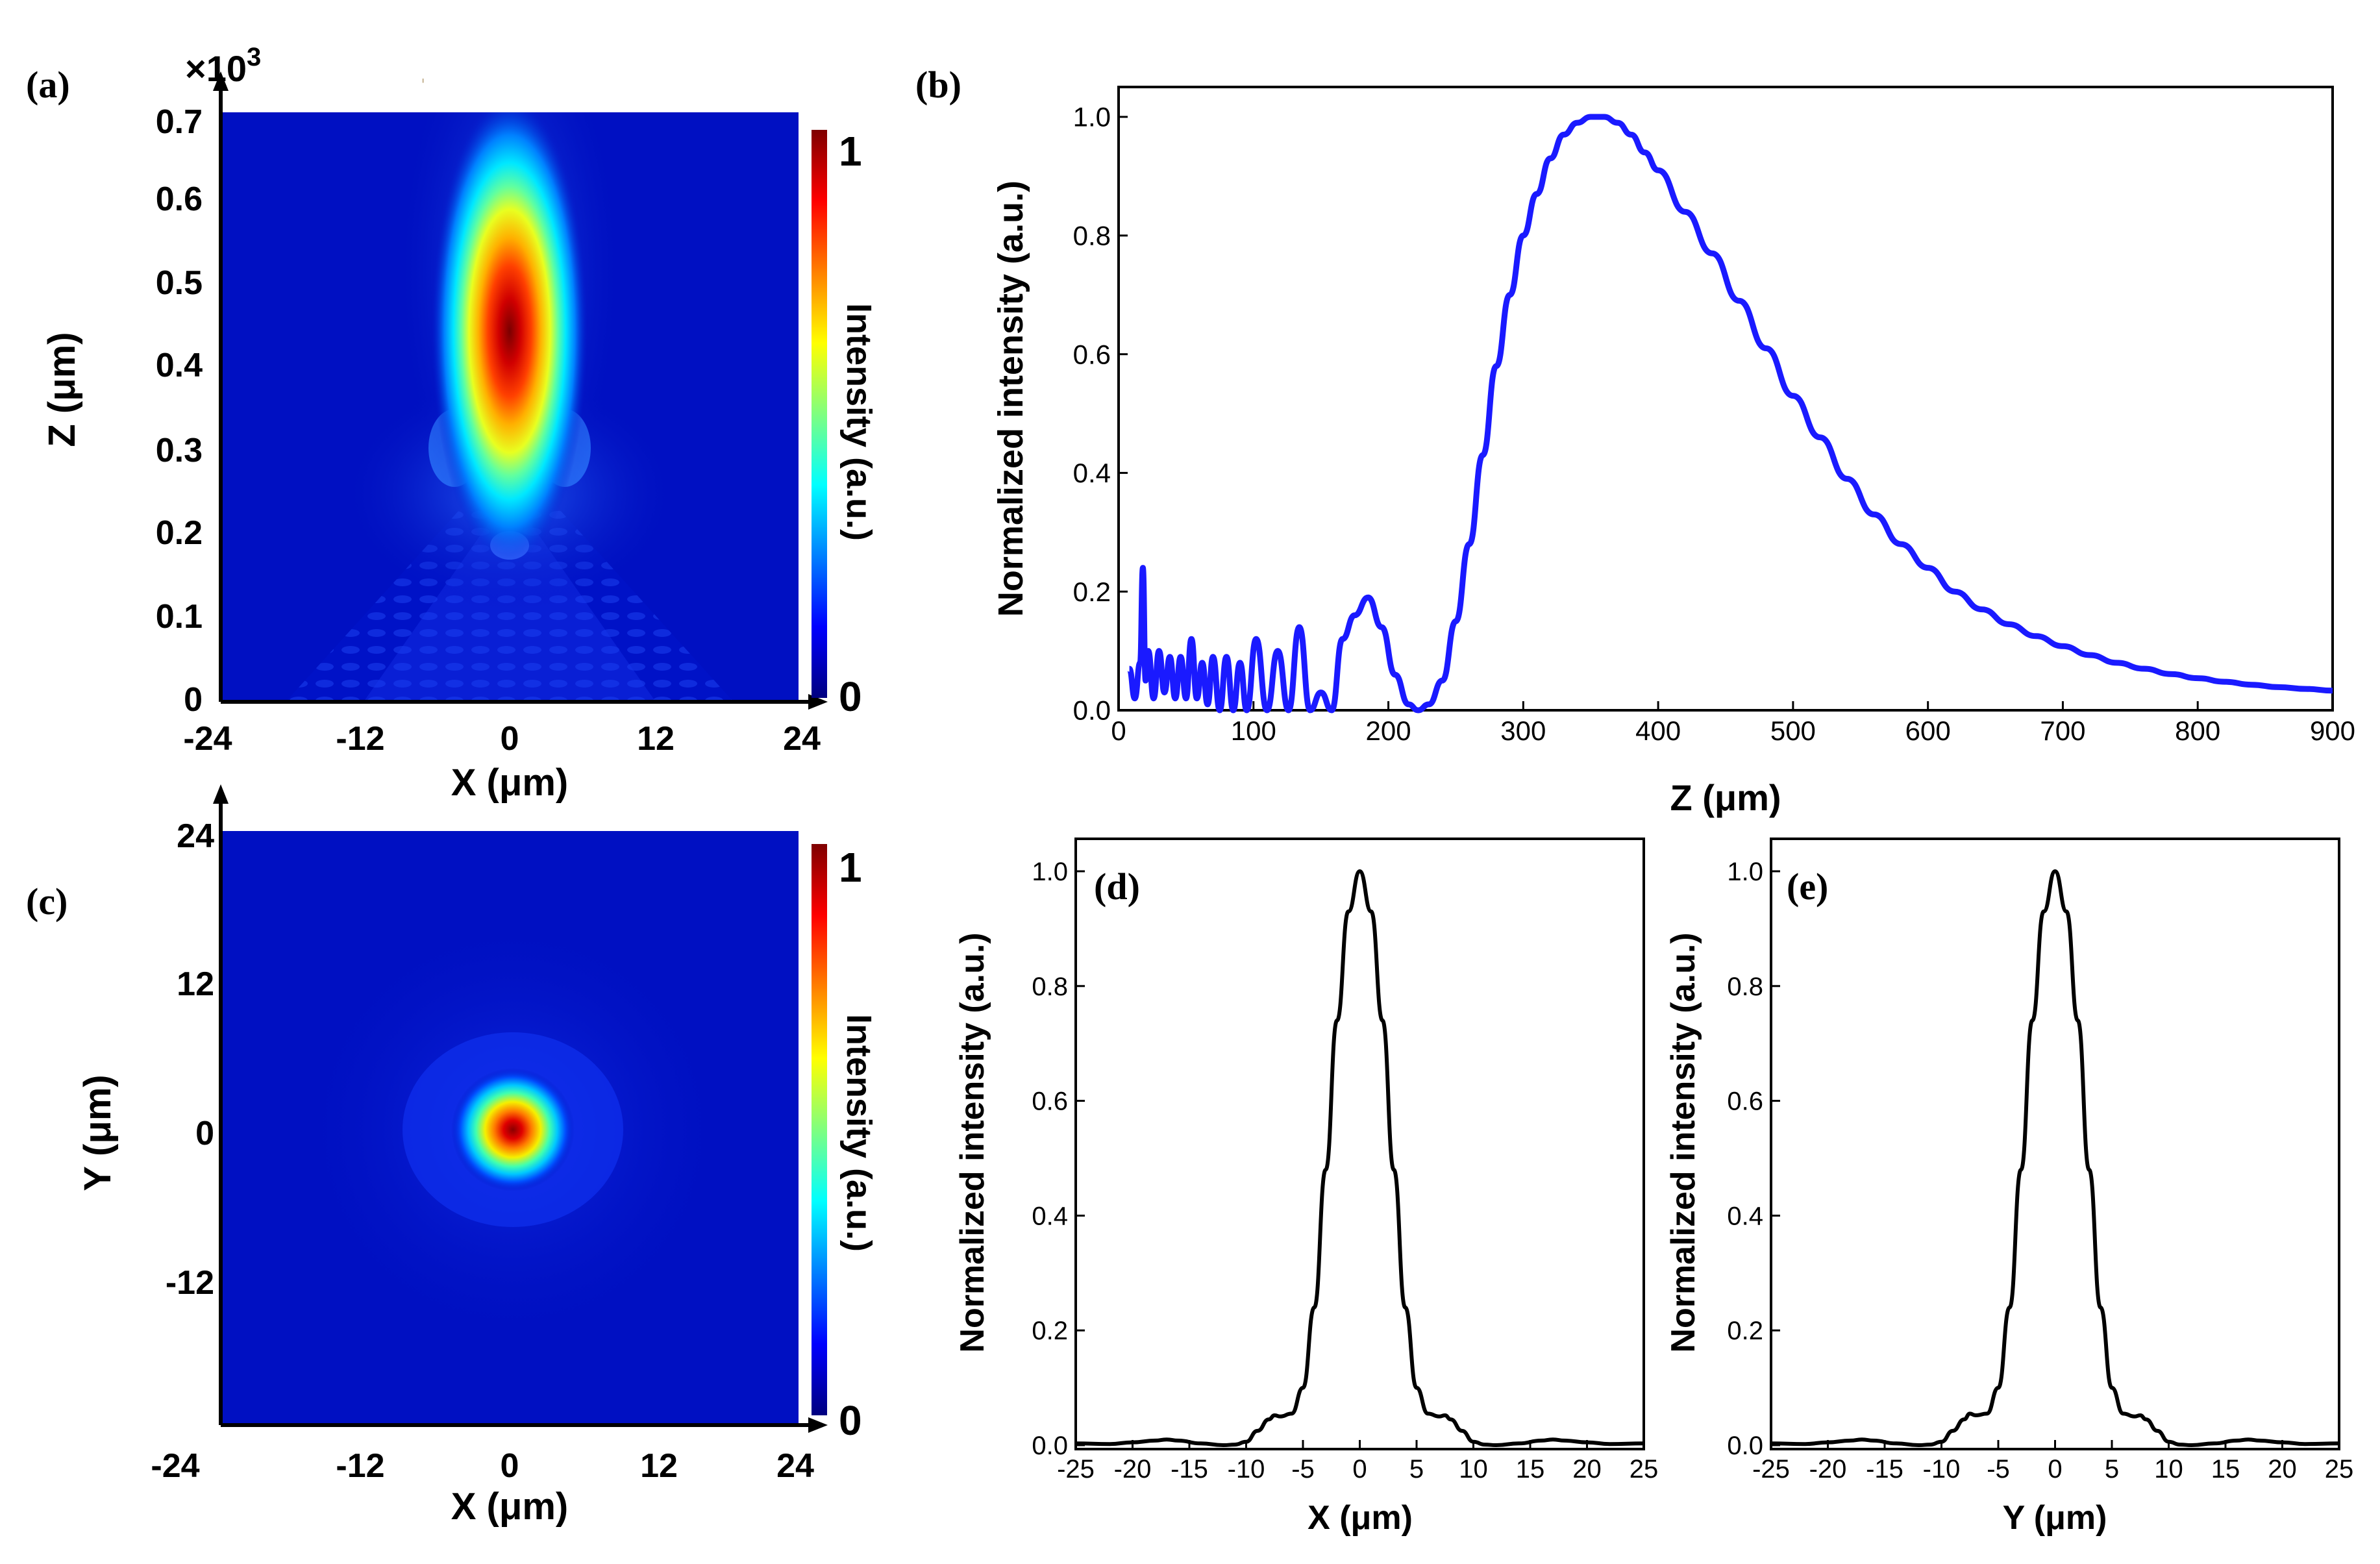 This screenshot has width=2380, height=1564. Describe the element at coordinates (190, 1283) in the screenshot. I see `tick-c-y: -12` at that location.